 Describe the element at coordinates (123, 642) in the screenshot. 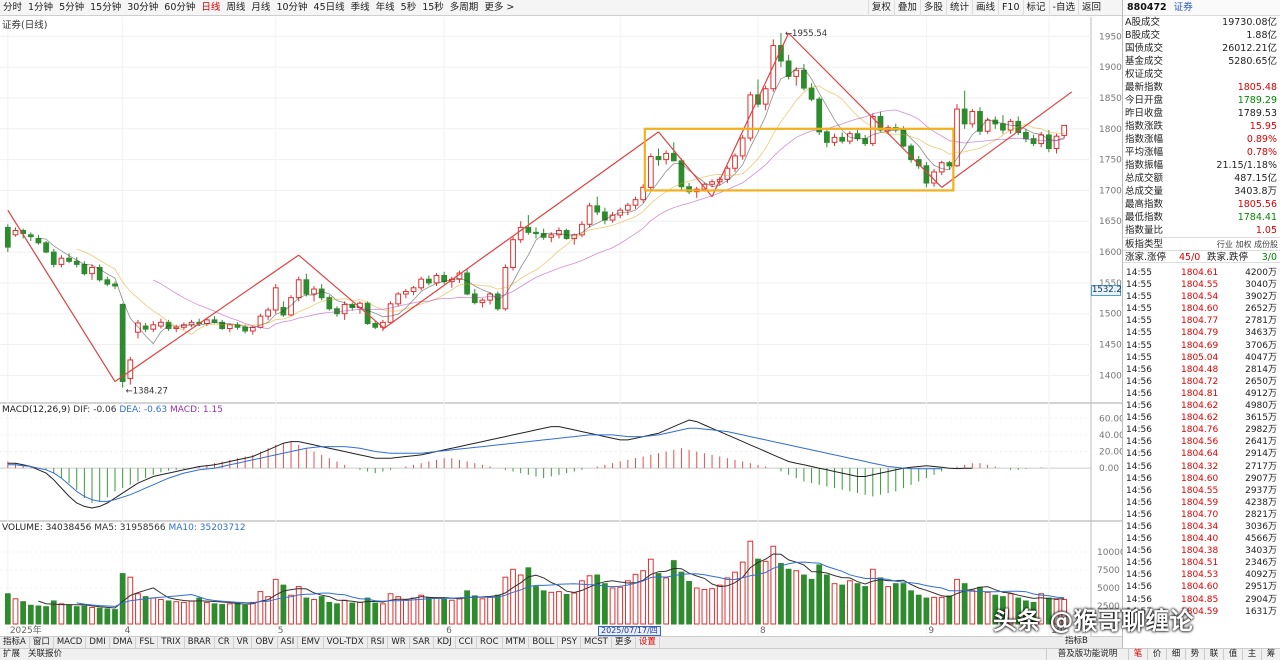

I see `indicator-tab-4: DMA` at that location.